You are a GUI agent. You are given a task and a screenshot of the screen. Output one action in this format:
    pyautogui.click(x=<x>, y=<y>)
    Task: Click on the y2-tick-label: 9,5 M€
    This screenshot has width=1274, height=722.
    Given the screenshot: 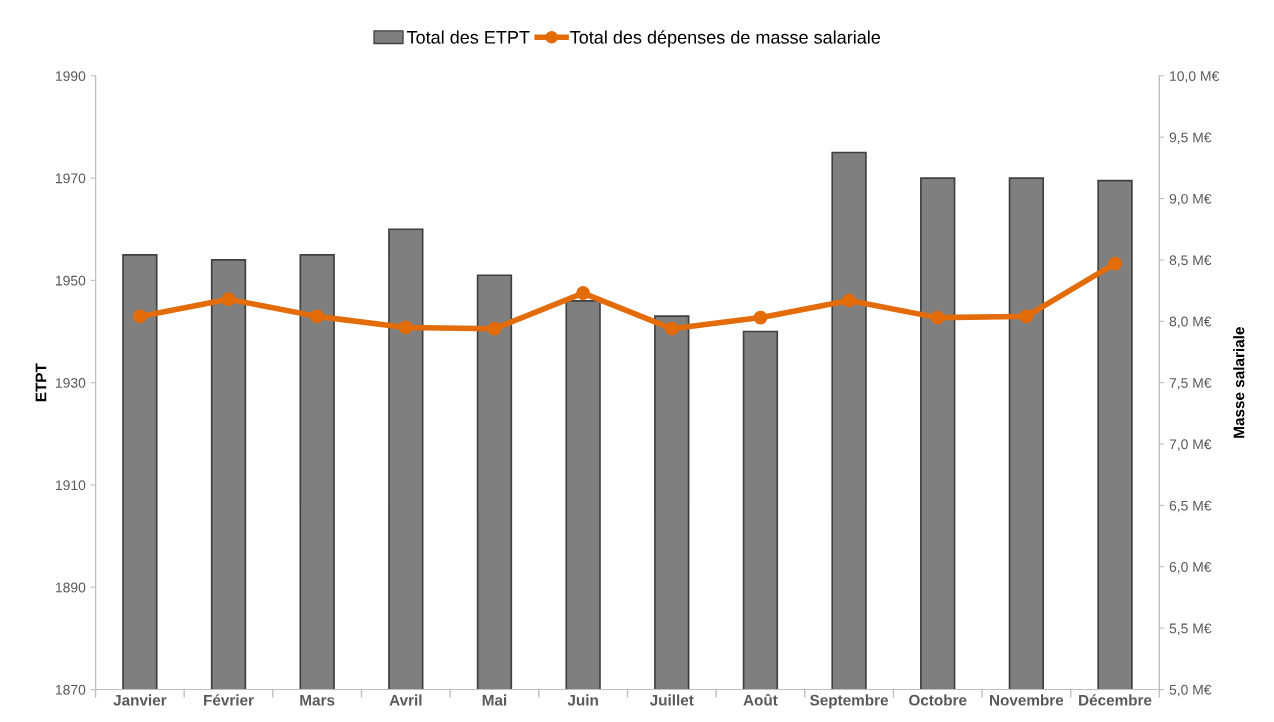 What is the action you would take?
    pyautogui.click(x=1190, y=138)
    